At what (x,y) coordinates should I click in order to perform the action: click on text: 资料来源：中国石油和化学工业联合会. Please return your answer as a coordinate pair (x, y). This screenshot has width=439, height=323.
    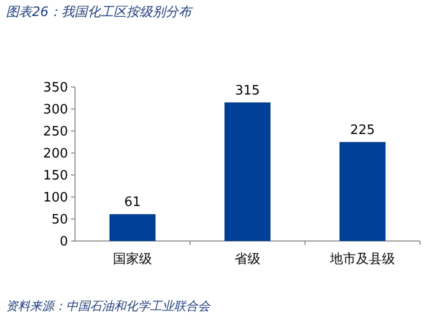
    Looking at the image, I should click on (108, 306).